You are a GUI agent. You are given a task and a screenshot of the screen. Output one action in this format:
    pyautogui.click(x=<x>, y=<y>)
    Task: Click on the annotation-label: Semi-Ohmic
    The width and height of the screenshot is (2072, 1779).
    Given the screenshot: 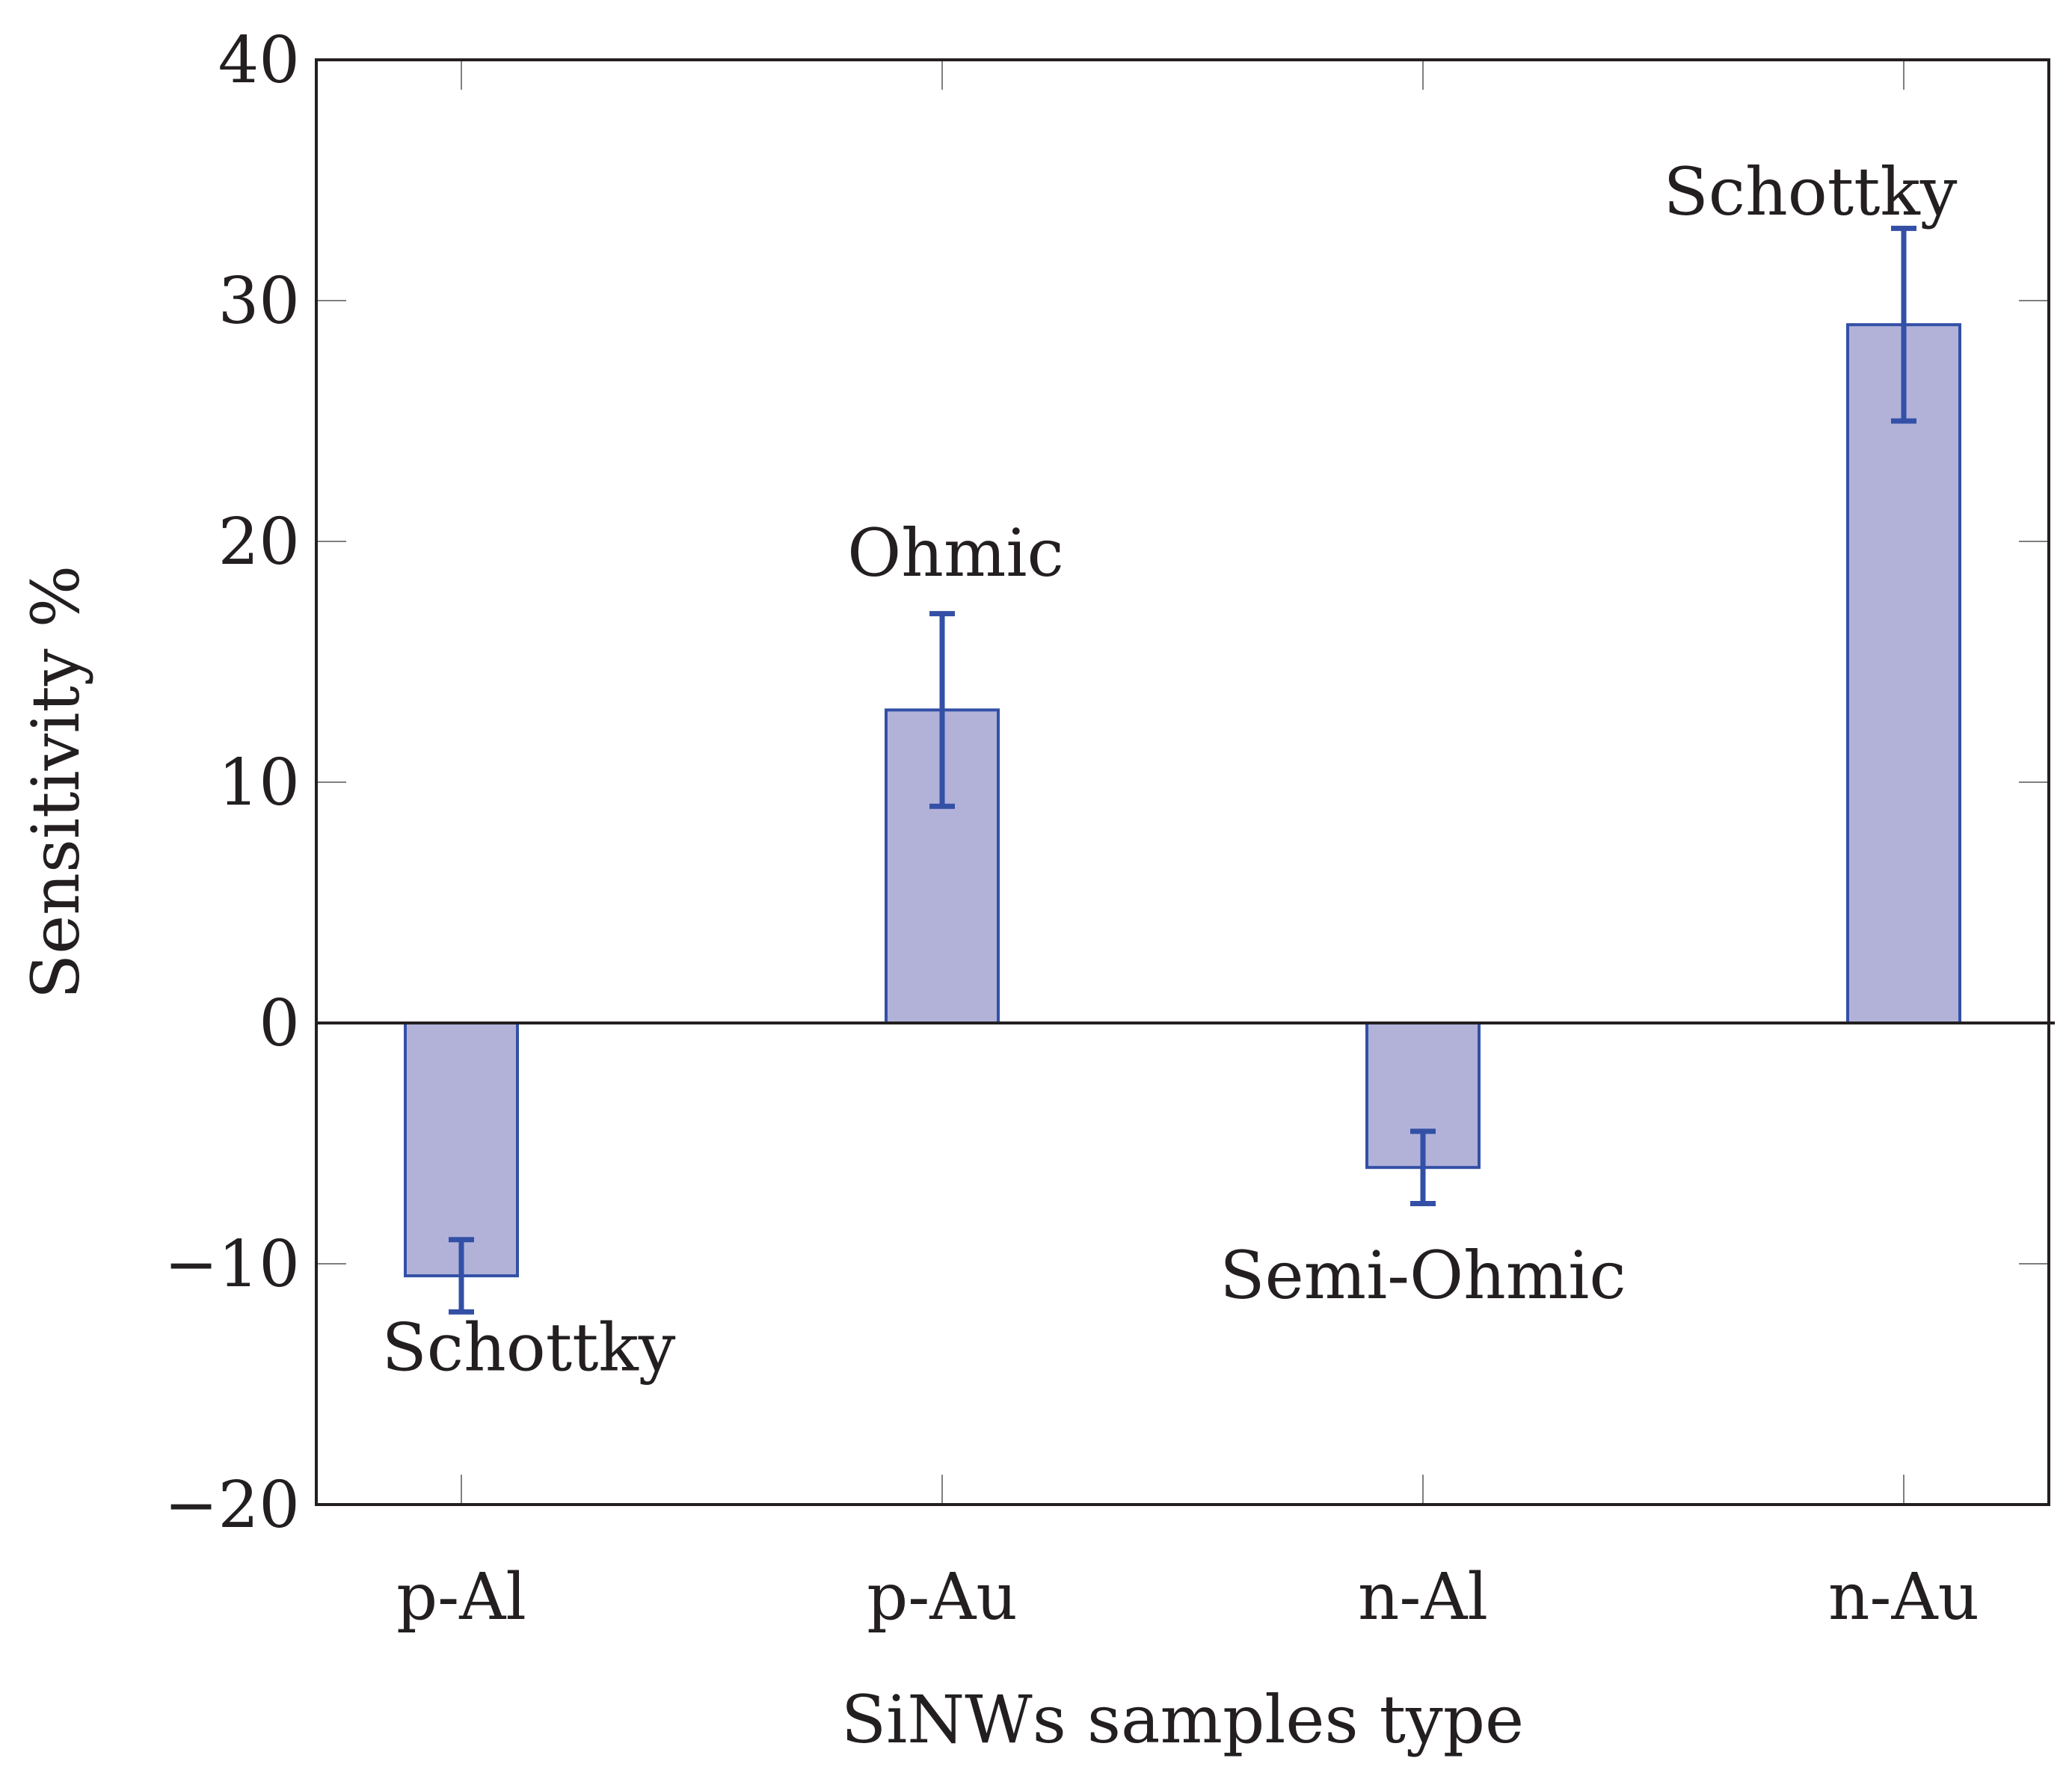 What is the action you would take?
    pyautogui.click(x=1423, y=1275)
    